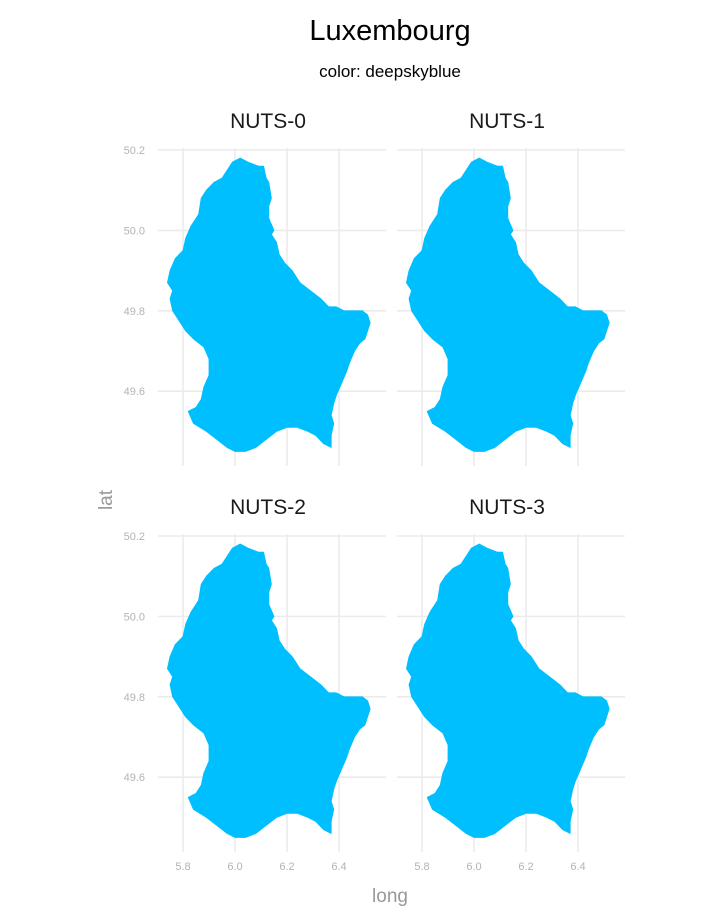  I want to click on facet-panel-nuts-2: NUTS-2, so click(272, 674).